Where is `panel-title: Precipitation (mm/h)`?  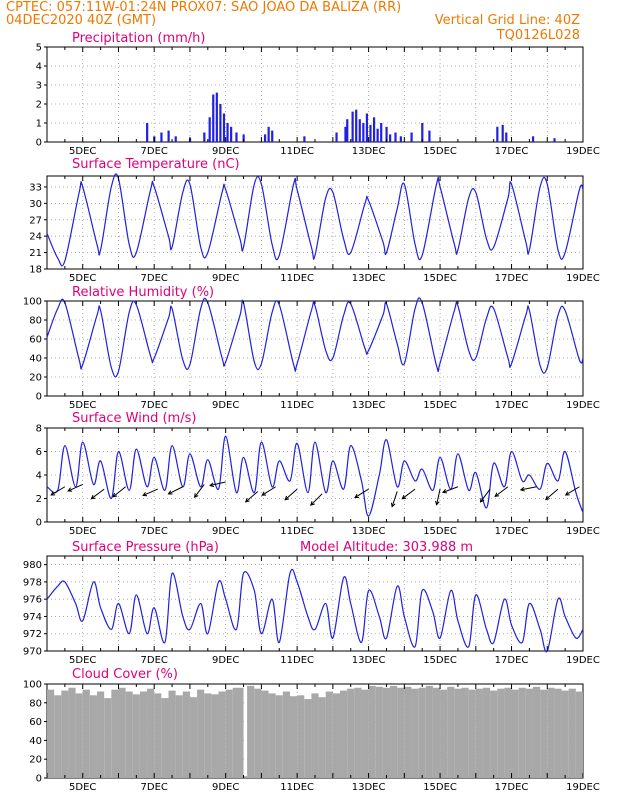
panel-title: Precipitation (mm/h) is located at coordinates (138, 38).